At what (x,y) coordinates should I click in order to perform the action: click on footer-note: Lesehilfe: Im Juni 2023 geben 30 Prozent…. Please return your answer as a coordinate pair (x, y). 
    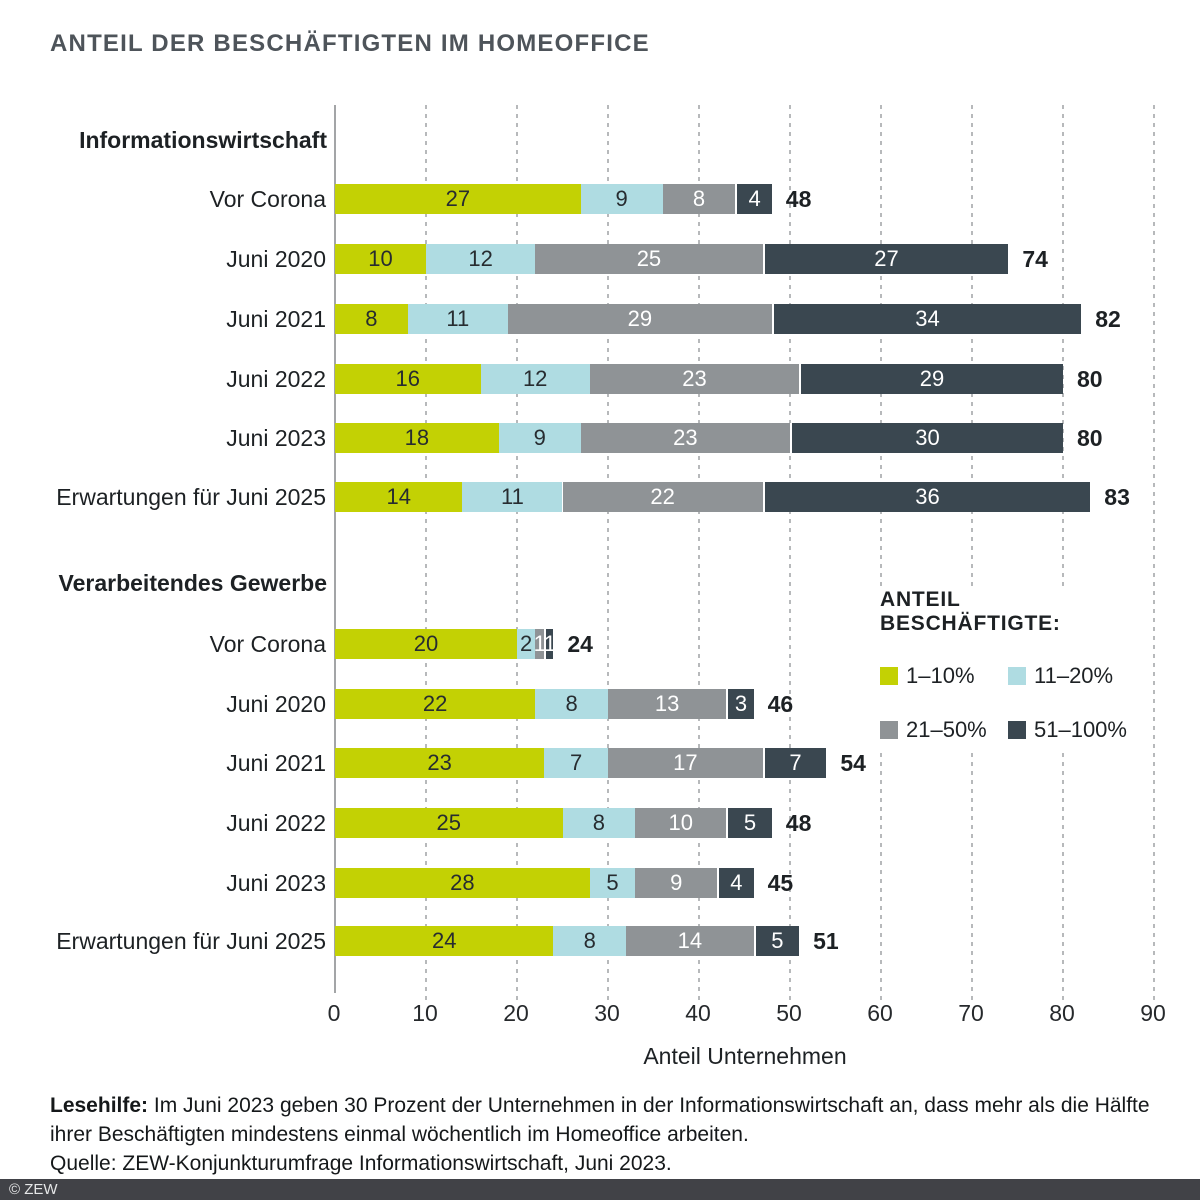
    Looking at the image, I should click on (609, 1134).